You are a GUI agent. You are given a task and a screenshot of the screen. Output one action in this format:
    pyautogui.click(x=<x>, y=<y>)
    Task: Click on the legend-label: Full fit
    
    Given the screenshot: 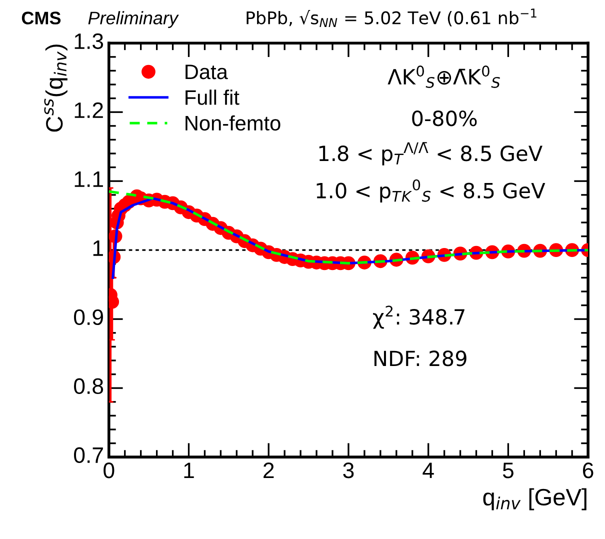 What is the action you would take?
    pyautogui.click(x=213, y=97)
    